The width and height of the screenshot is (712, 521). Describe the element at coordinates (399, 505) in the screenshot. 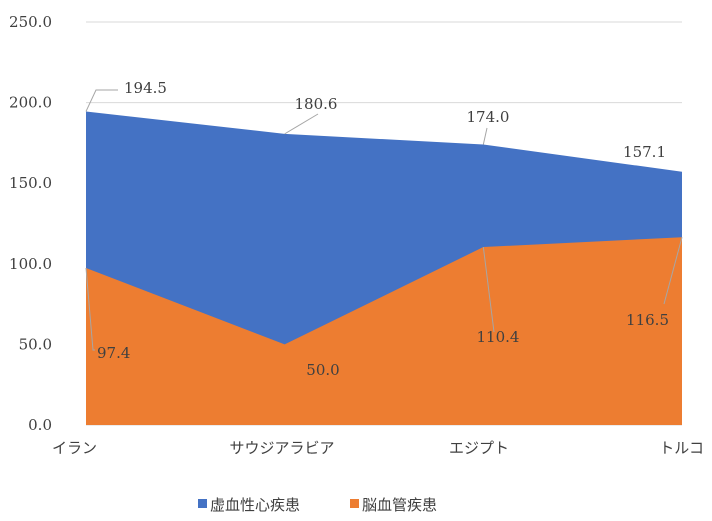

I see `legend-label-series-1: 脳血管疾患` at that location.